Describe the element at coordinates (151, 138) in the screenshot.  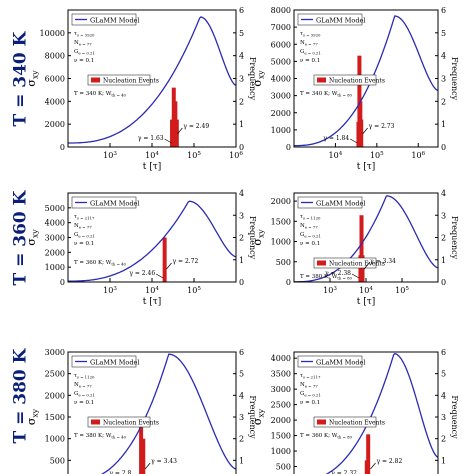
I see `gamma-annotation: γ = 1.63` at that location.